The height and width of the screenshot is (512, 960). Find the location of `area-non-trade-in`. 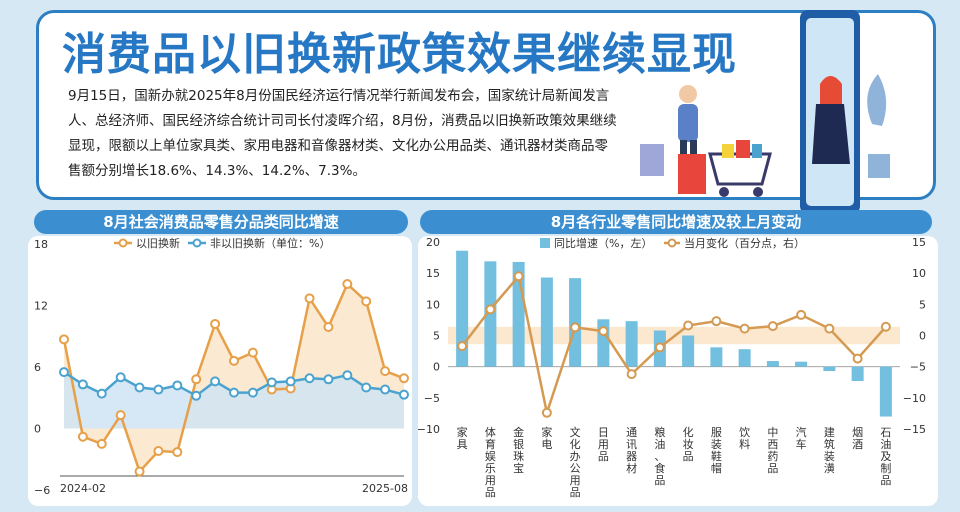

area-non-trade-in is located at coordinates (234, 400).